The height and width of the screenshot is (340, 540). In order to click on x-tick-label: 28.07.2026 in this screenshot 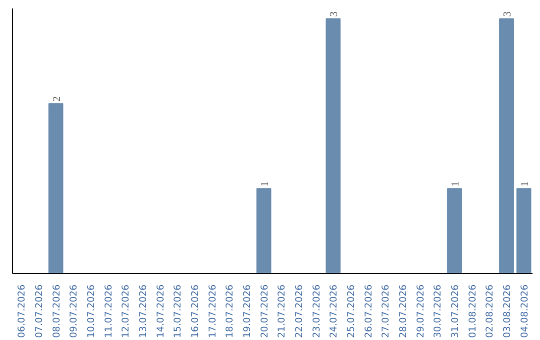, I will do `click(403, 311)`.